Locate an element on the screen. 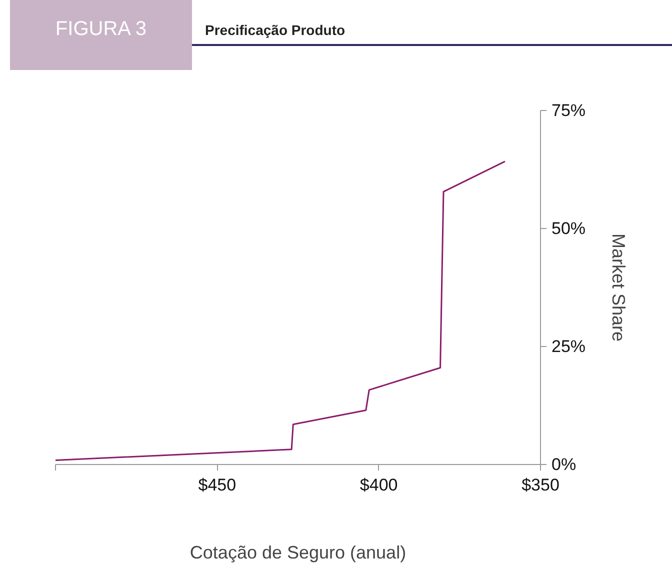  y-tick-label: 75% is located at coordinates (569, 110).